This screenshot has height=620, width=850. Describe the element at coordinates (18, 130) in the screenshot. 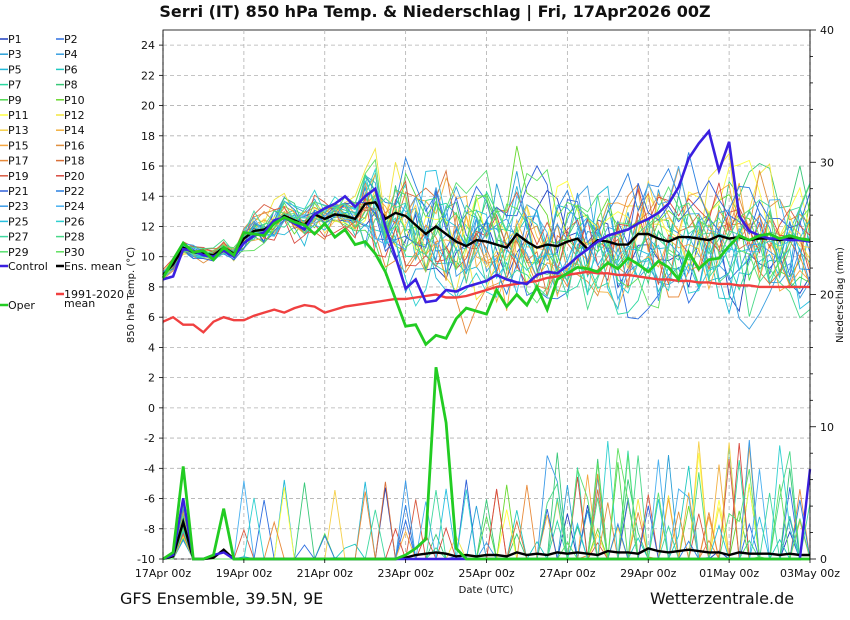

I see `legend-p13: P13` at that location.